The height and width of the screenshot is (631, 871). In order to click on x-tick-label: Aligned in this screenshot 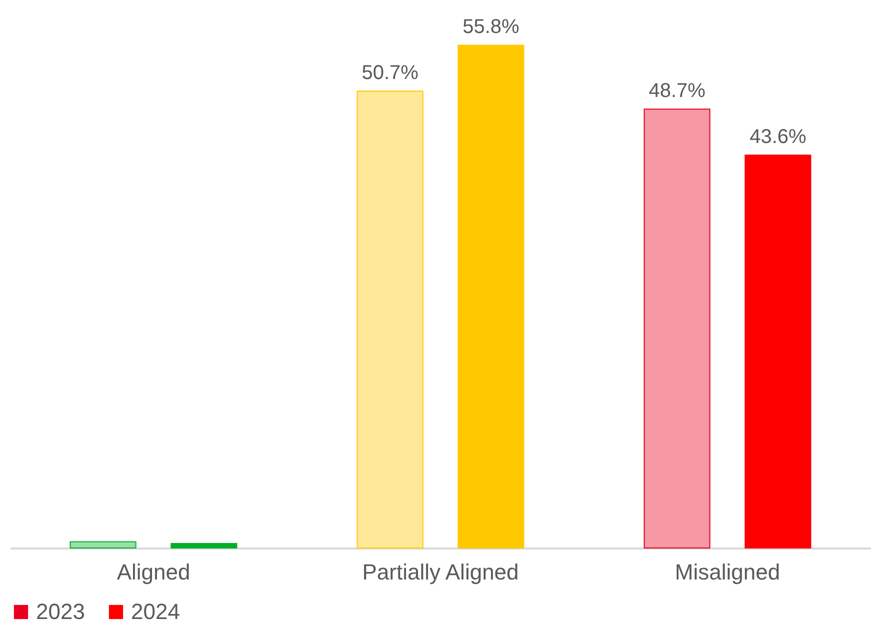, I will do `click(153, 572)`.